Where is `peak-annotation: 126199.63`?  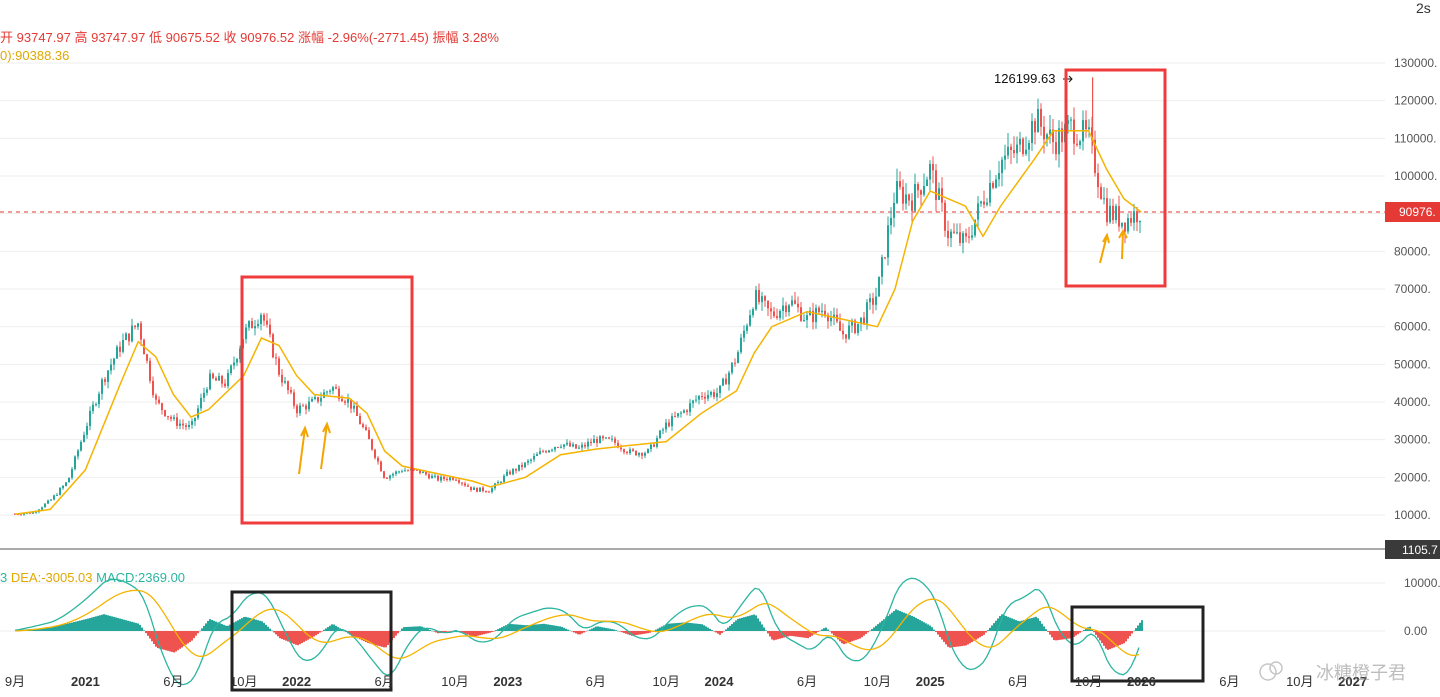 peak-annotation: 126199.63 is located at coordinates (1033, 78).